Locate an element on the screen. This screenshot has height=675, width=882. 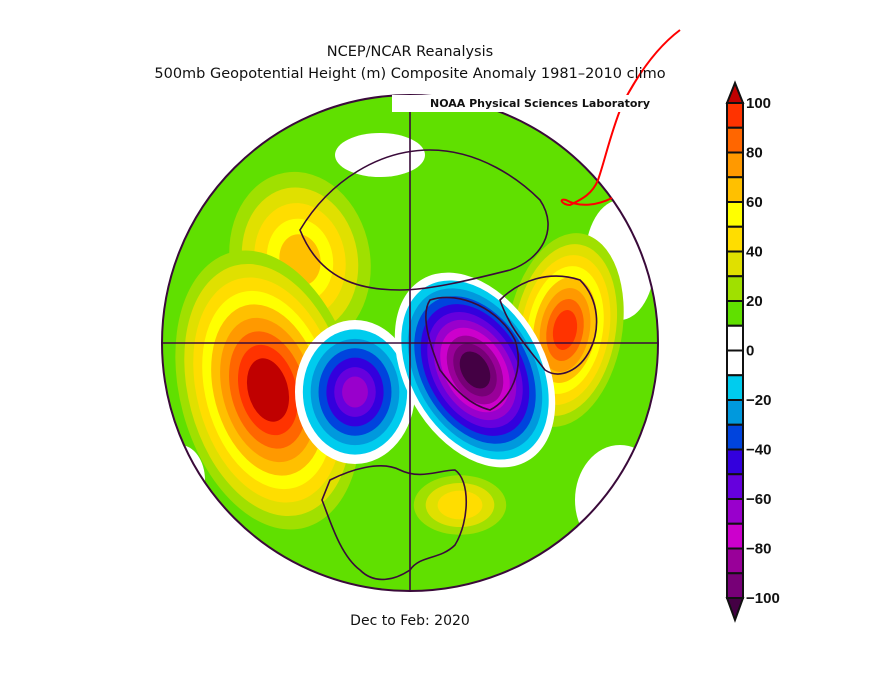
chart-title: NCEP/NCAR Reanalysis is located at coordinates (410, 52).